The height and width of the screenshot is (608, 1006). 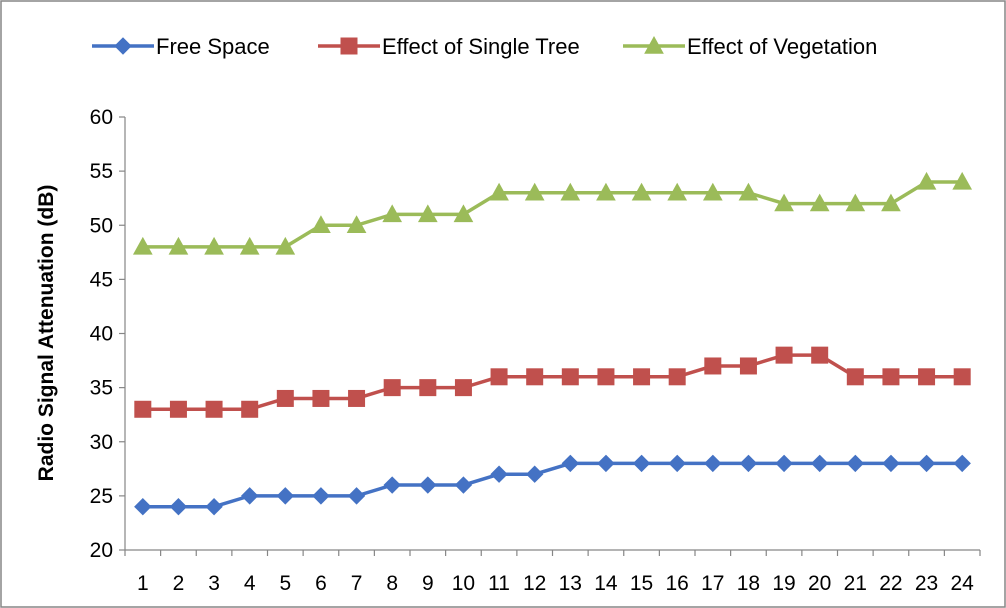 I want to click on x-tick-label: 7, so click(x=357, y=583).